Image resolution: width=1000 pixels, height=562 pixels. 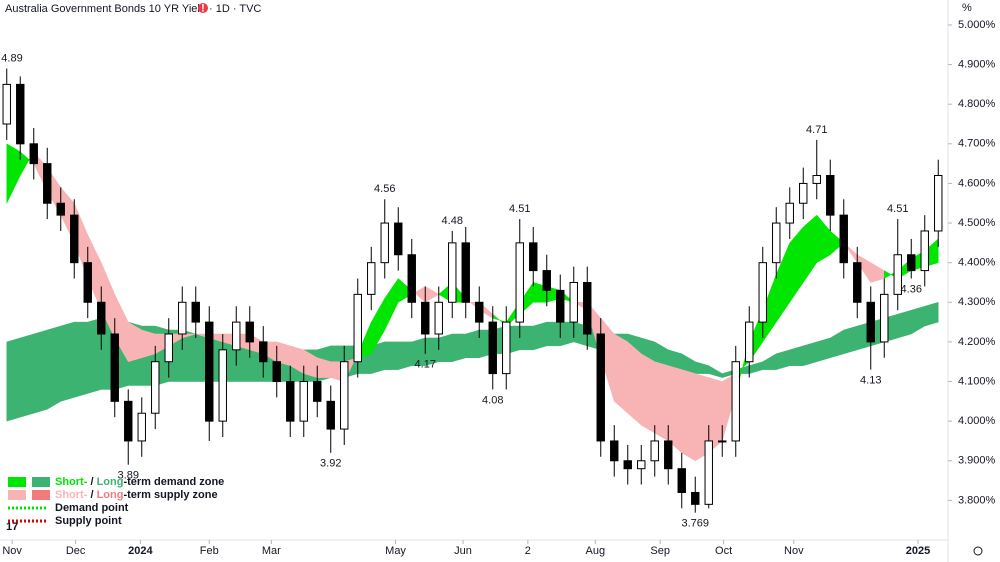 What do you see at coordinates (977, 64) in the screenshot?
I see `y-tick-label: 4.900%` at bounding box center [977, 64].